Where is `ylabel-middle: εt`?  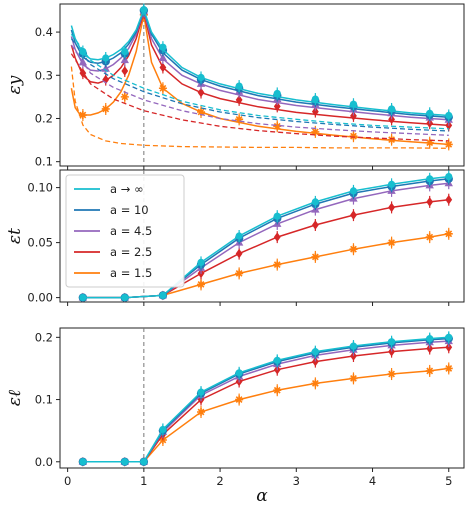 ylabel-middle: εt is located at coordinates (15, 236).